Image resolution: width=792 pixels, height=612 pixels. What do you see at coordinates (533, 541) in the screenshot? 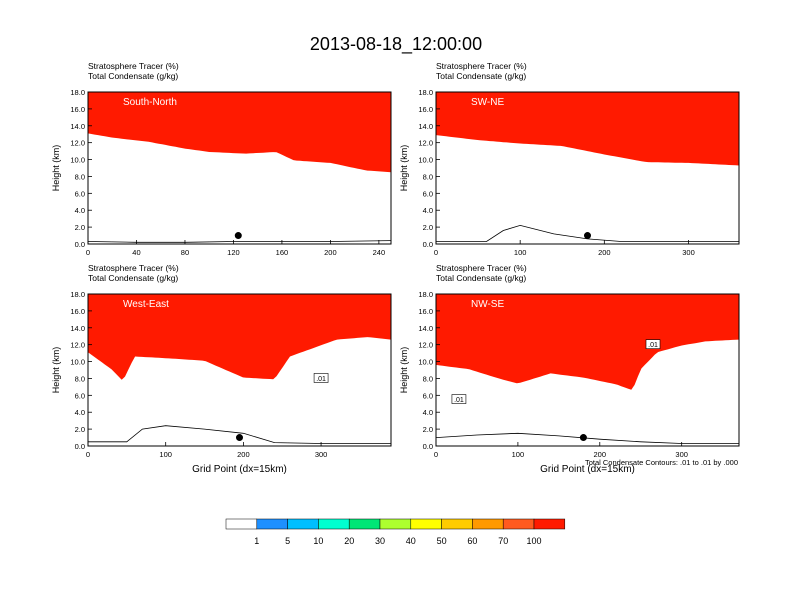
I see `colorbar-label: 100` at bounding box center [533, 541].